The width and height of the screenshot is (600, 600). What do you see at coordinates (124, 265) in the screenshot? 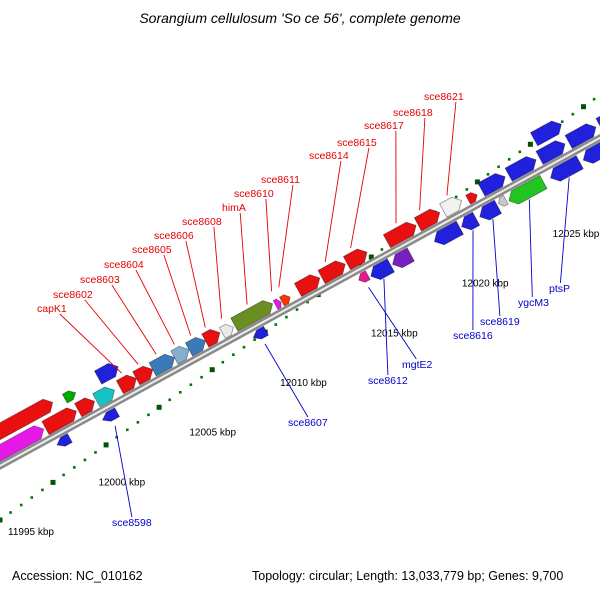
I see `gene-label-sce8604: sce8604` at bounding box center [124, 265].